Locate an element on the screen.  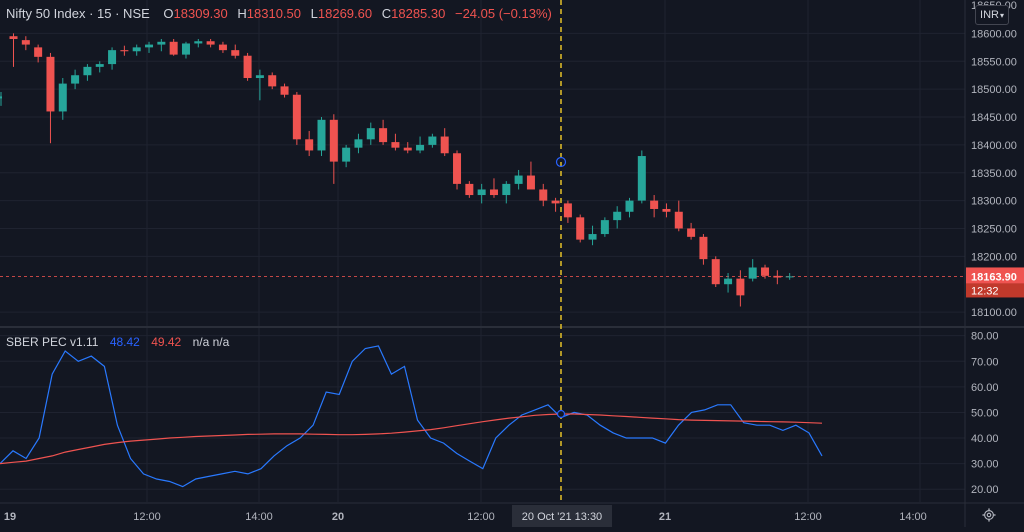
countdown-label: 12:32 is located at coordinates (985, 291).